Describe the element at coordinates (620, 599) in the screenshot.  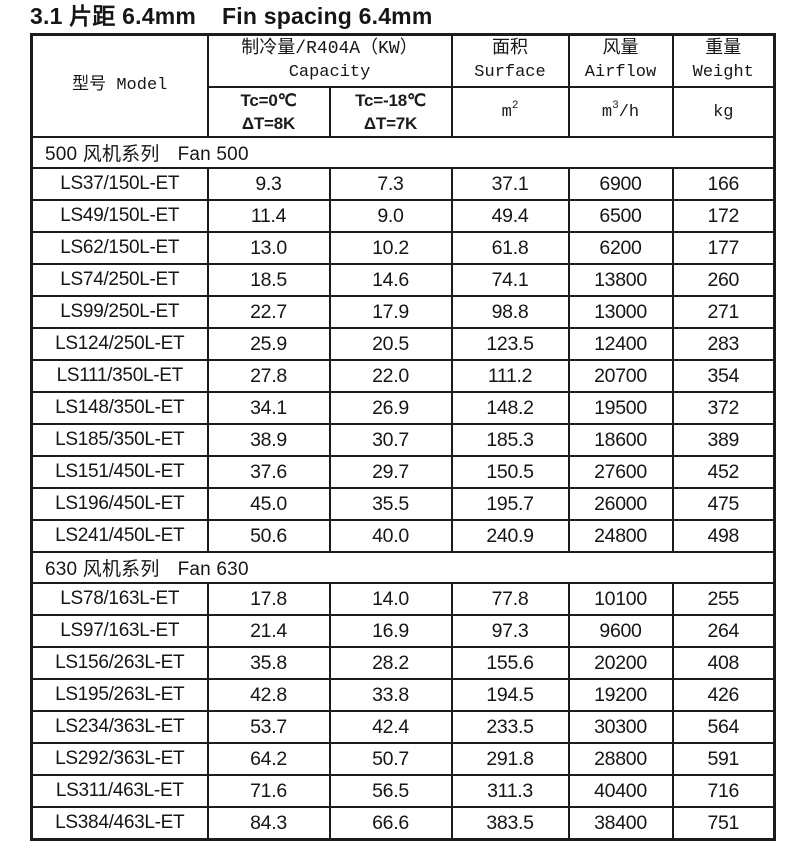
I see `value-cell: 10100` at that location.